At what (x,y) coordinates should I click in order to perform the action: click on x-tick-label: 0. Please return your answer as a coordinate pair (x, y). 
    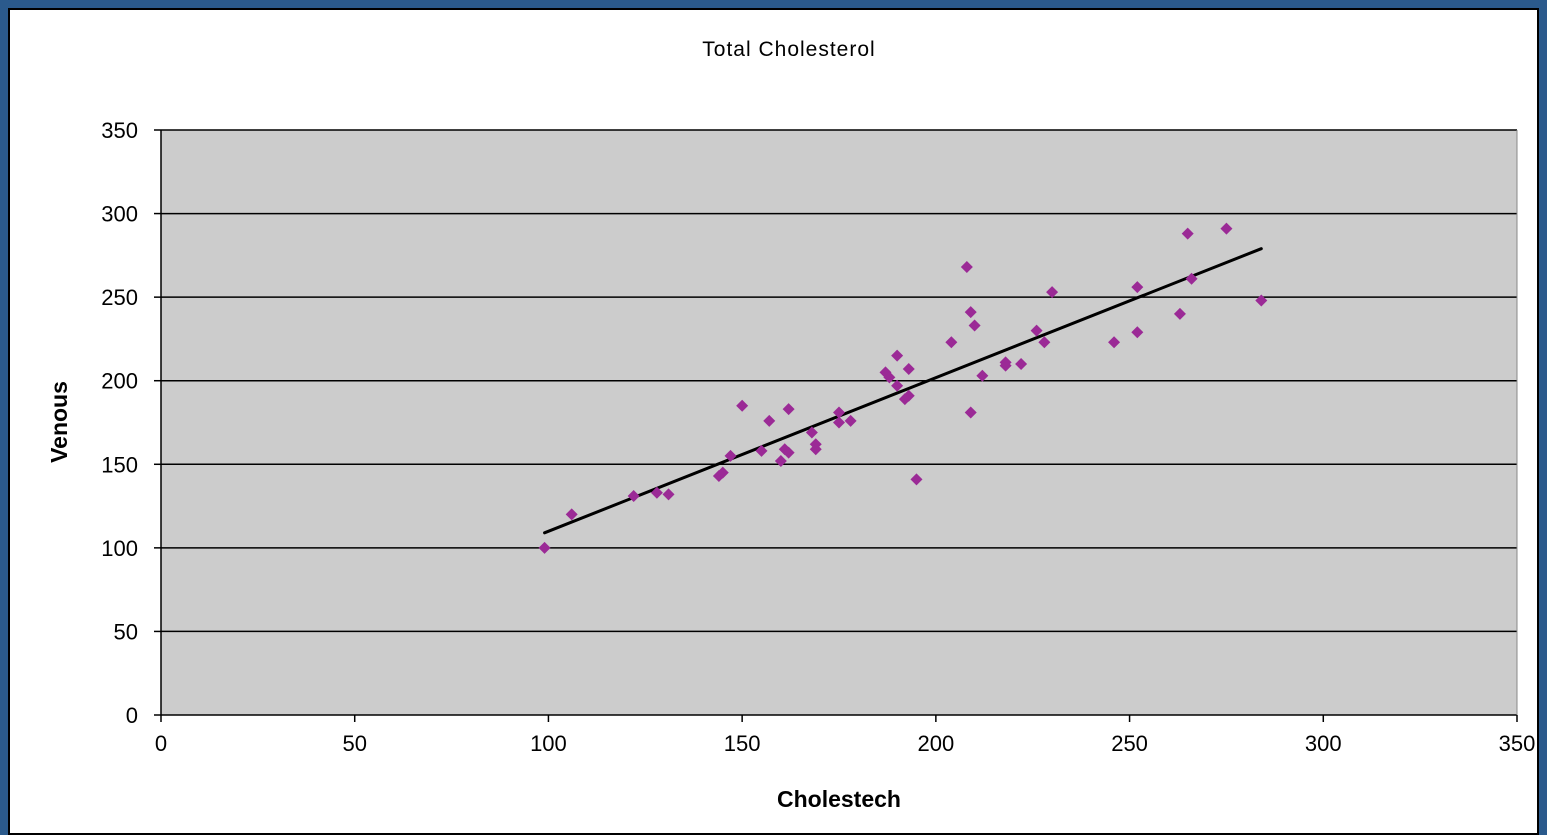
    Looking at the image, I should click on (161, 743).